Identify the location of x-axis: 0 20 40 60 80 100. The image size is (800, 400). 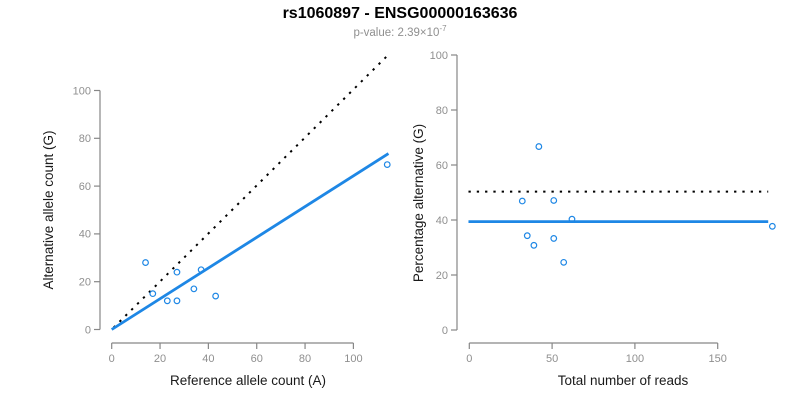
(236, 353).